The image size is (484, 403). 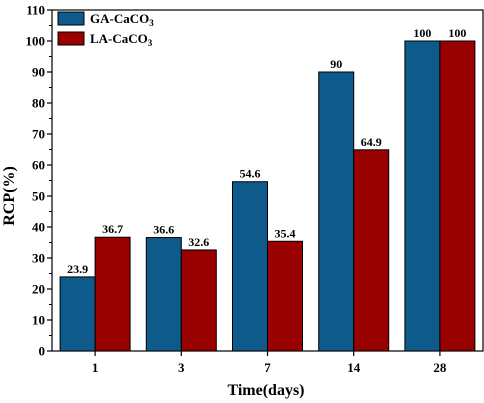 I want to click on bar-value-label: 64.9, so click(x=371, y=142).